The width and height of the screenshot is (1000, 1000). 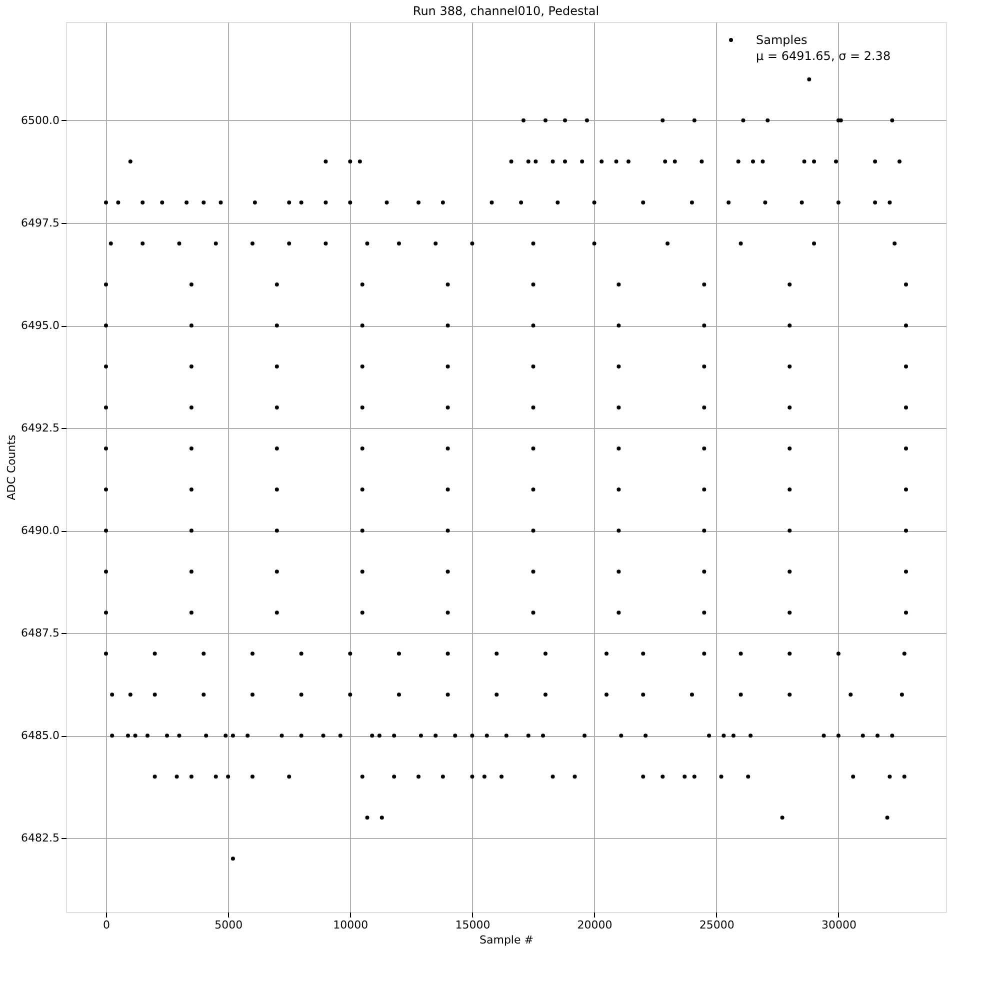 I want to click on x-tick-label: 30000, so click(x=838, y=925).